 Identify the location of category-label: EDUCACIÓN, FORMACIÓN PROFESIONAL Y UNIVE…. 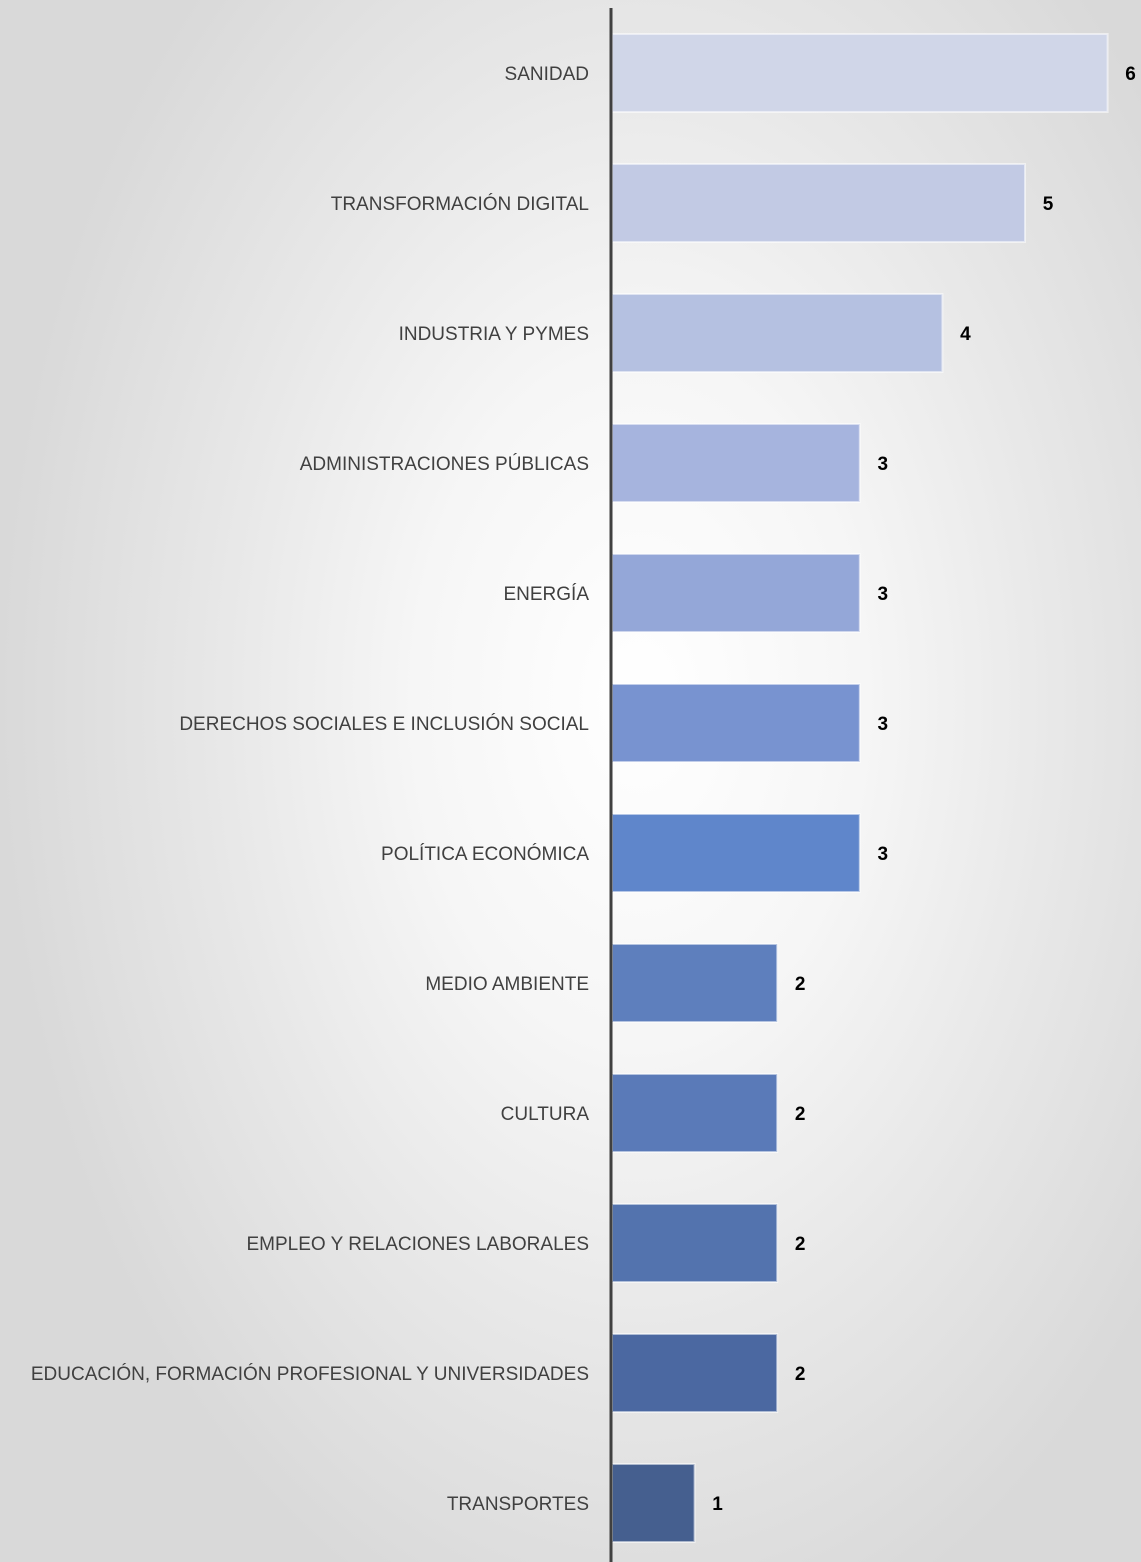
(310, 1374).